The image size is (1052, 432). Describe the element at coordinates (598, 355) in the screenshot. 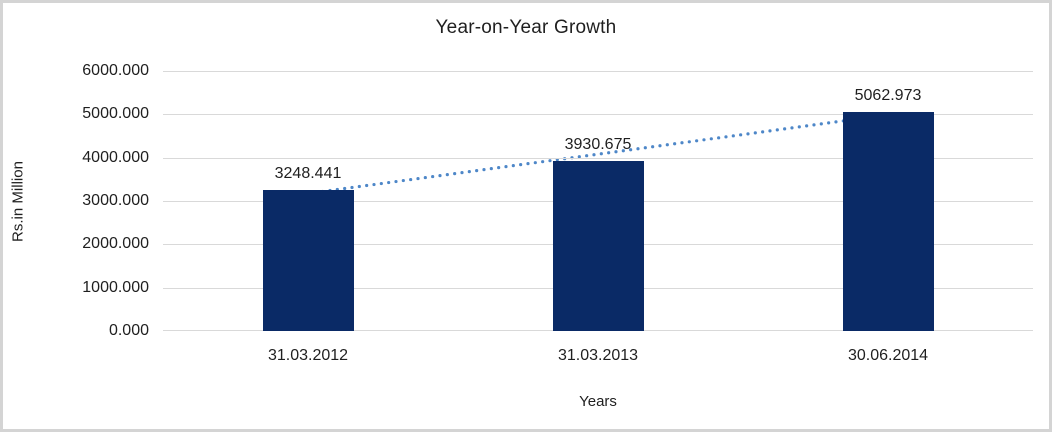

I see `x-tick-label: 31.03.2013` at that location.